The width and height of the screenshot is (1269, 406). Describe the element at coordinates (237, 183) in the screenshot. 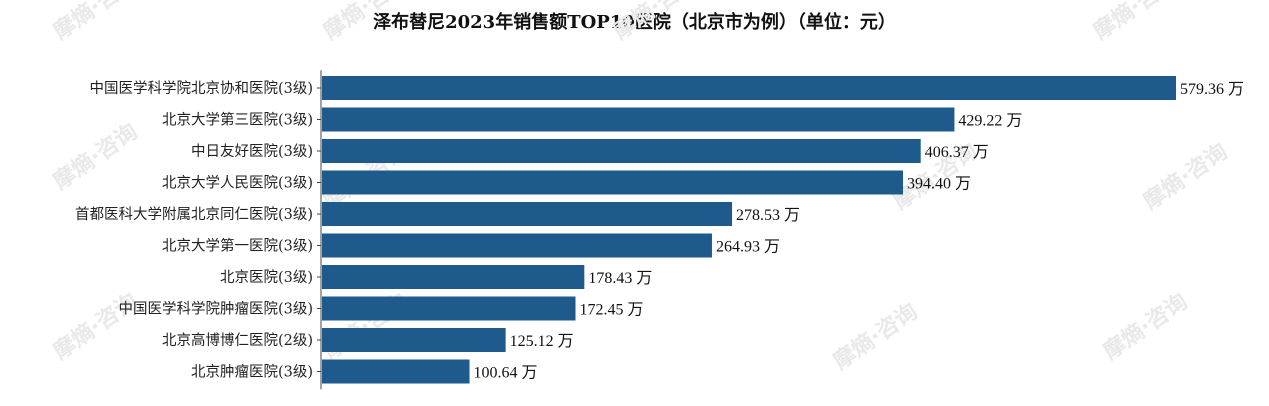

I see `category-label: 北京大学人民医院(3级)` at that location.